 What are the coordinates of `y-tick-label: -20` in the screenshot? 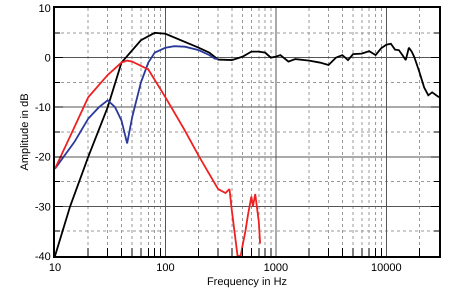 It's located at (42, 158).